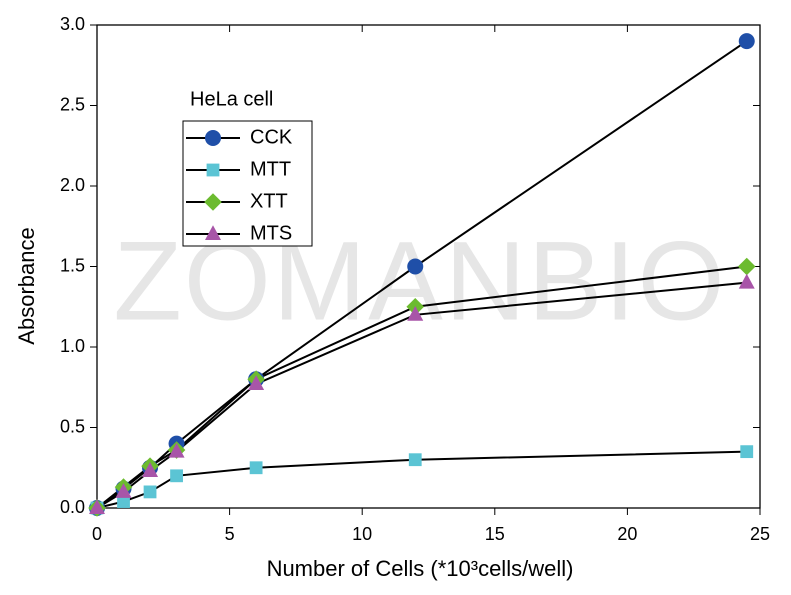 This screenshot has width=791, height=595. What do you see at coordinates (495, 534) in the screenshot?
I see `x-tick-label: 15` at bounding box center [495, 534].